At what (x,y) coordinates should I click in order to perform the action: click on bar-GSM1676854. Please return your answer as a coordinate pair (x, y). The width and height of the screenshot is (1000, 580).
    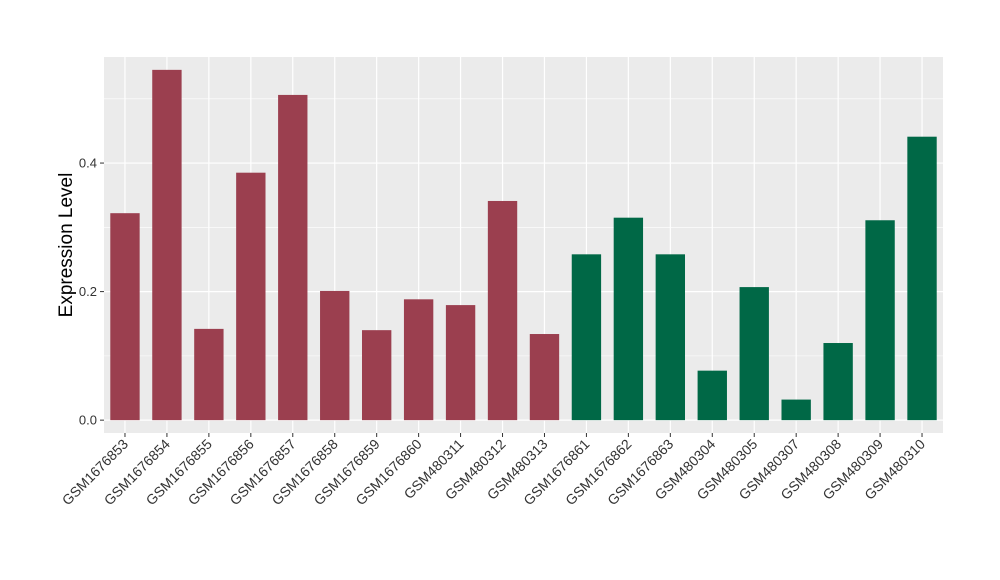
    Looking at the image, I should click on (167, 245).